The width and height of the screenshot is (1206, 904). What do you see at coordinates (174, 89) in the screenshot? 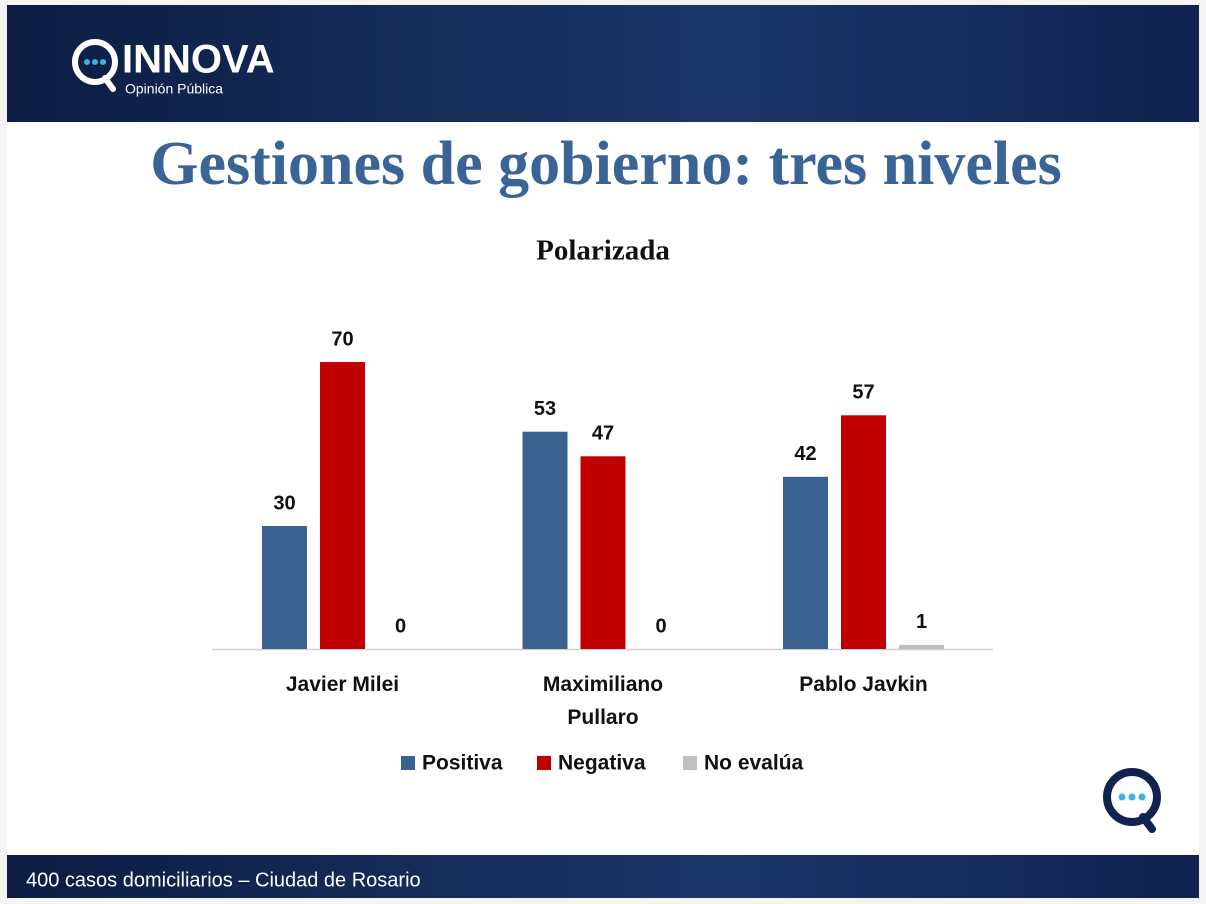
I see `logo-tagline: Opinión Pública` at bounding box center [174, 89].